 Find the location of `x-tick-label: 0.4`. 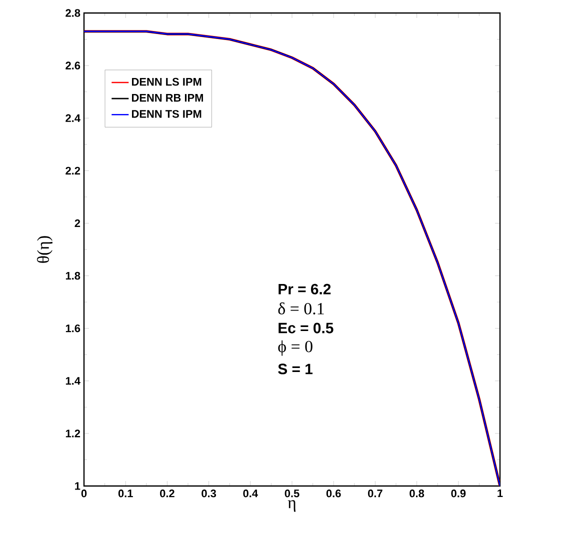

x-tick-label: 0.4 is located at coordinates (250, 494).